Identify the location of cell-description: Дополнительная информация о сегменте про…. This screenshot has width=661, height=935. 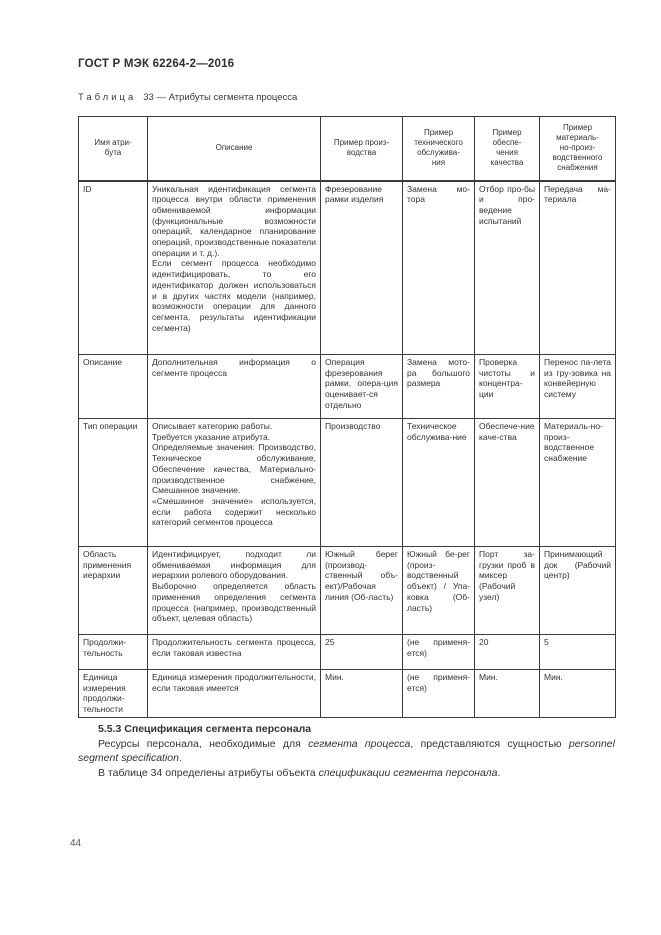
(234, 386).